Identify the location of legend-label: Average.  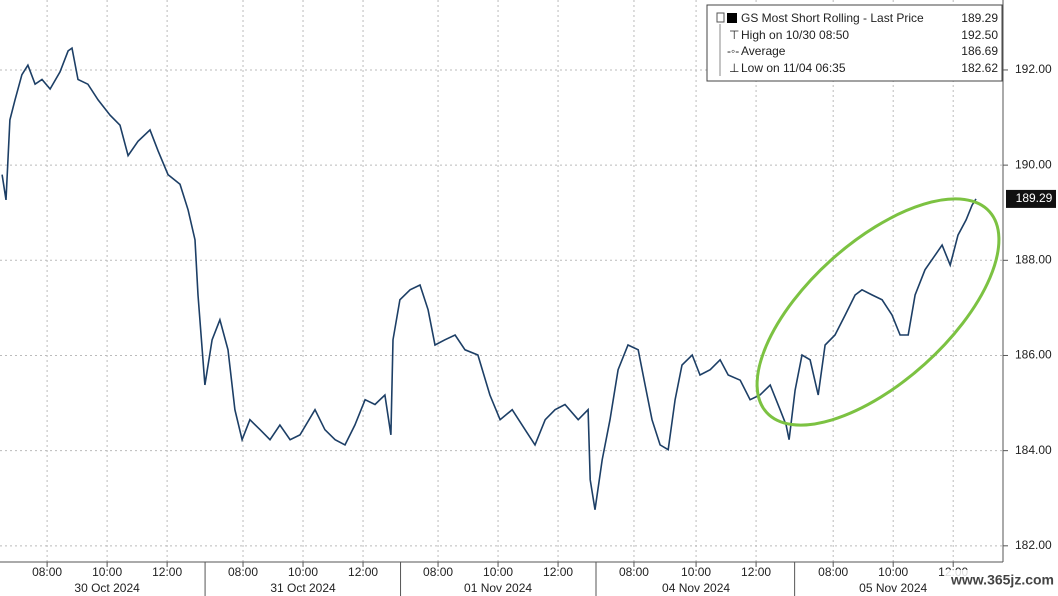
(763, 51).